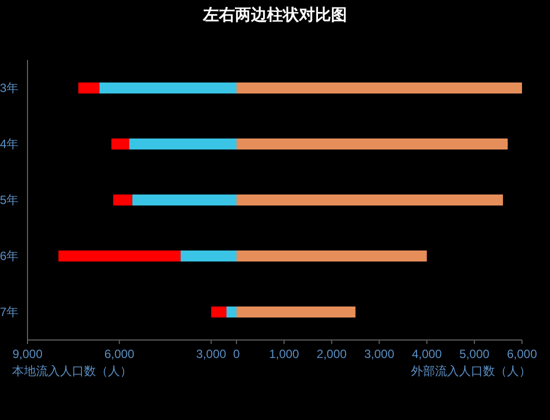 The width and height of the screenshot is (550, 420). I want to click on x-tick-label: 9,000, so click(27, 354).